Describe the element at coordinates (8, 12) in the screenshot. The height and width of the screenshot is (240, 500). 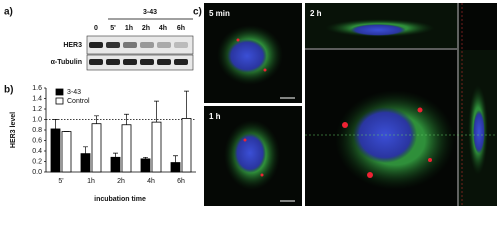
I see `panel-label: a)` at that location.